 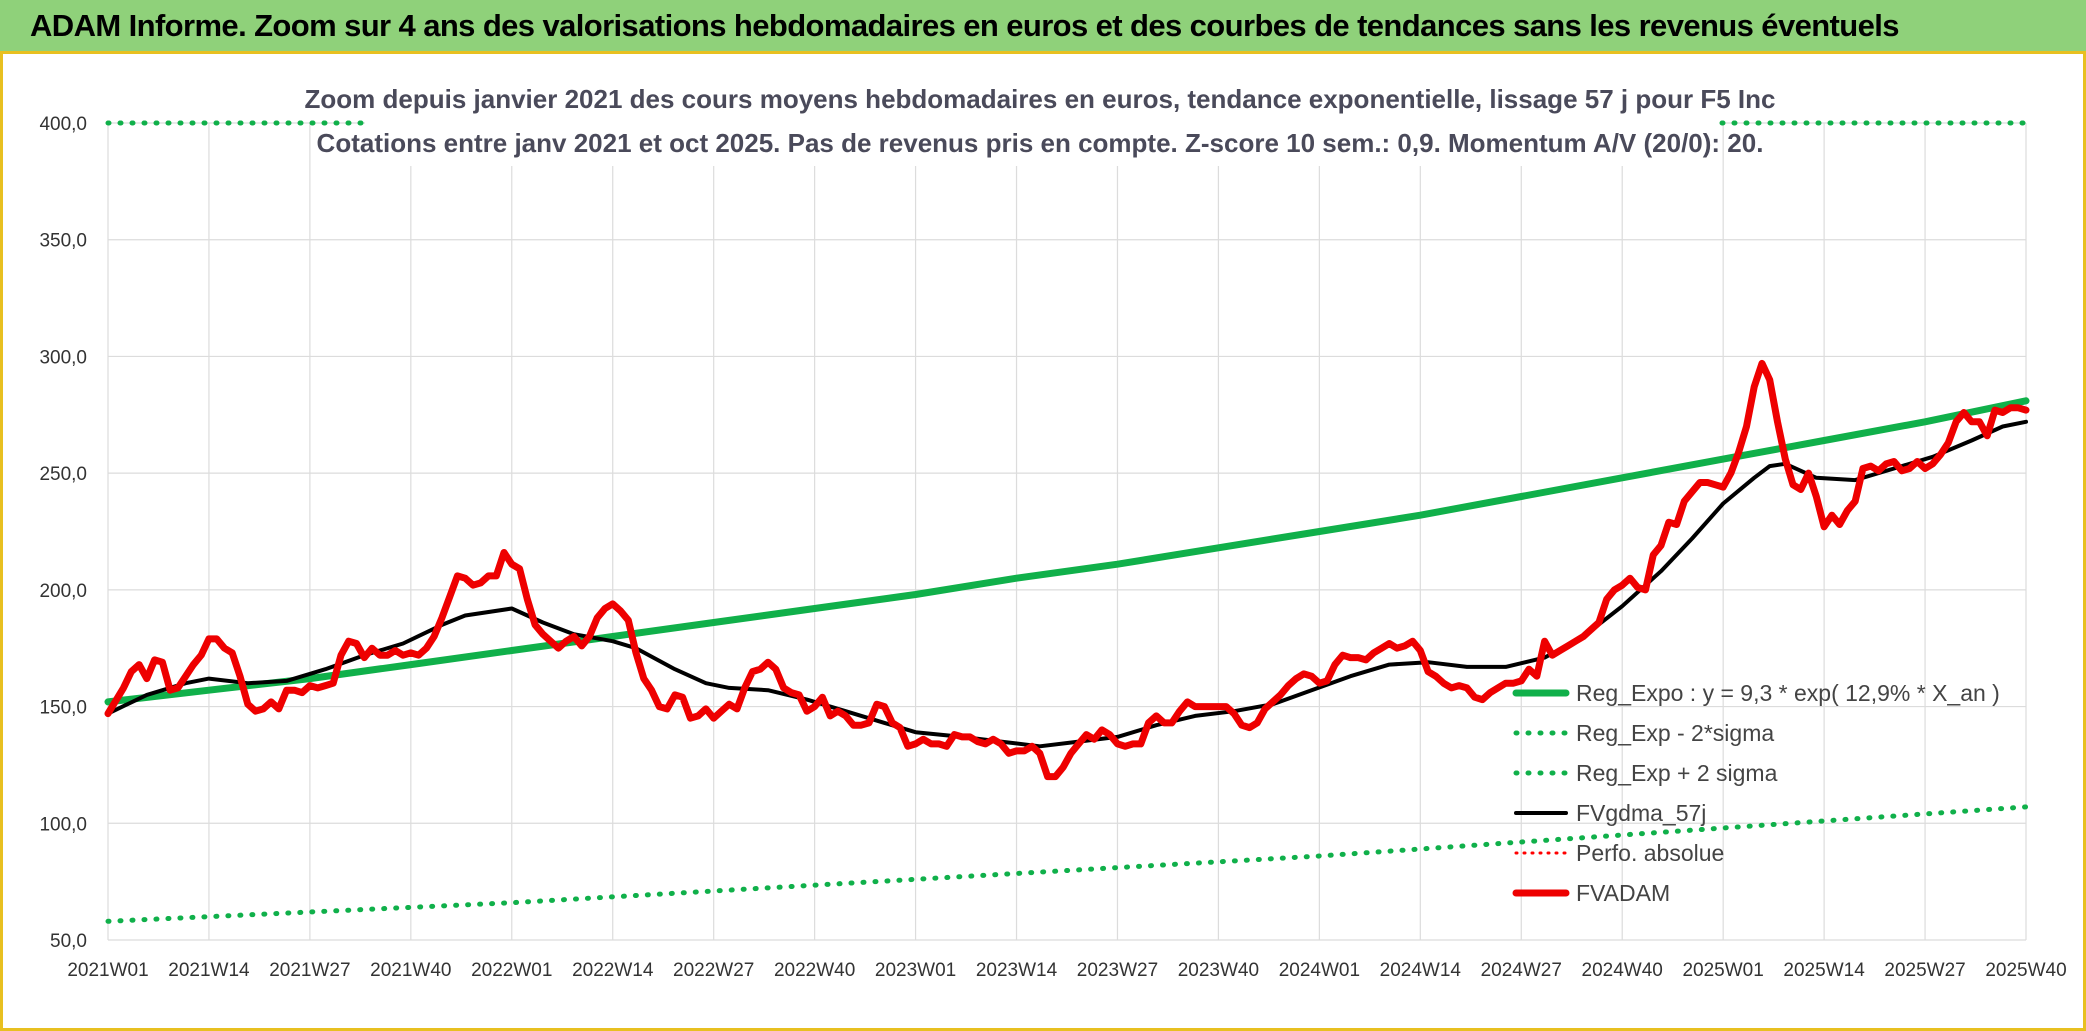 I want to click on x-tick-label: 2025W27, so click(x=1924, y=970).